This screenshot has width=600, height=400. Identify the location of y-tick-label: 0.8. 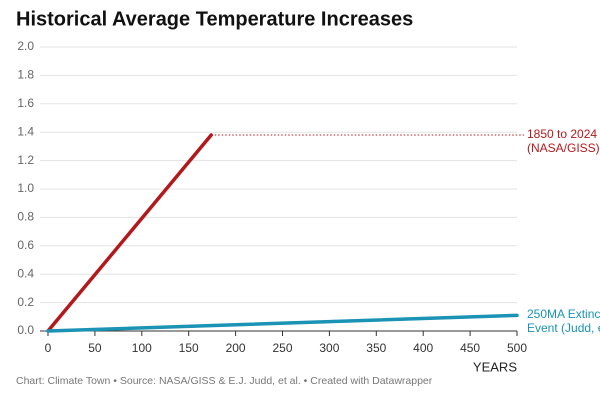
(25, 217).